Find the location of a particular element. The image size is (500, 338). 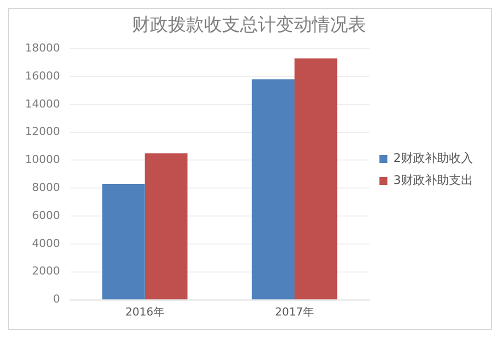

y-tick-label: 0 is located at coordinates (56, 299).